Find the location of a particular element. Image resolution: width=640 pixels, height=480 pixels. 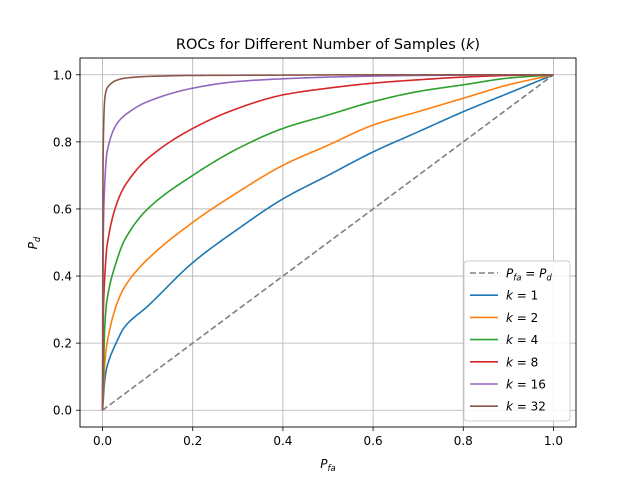

y-tick-label: 0.4 is located at coordinates (62, 277).